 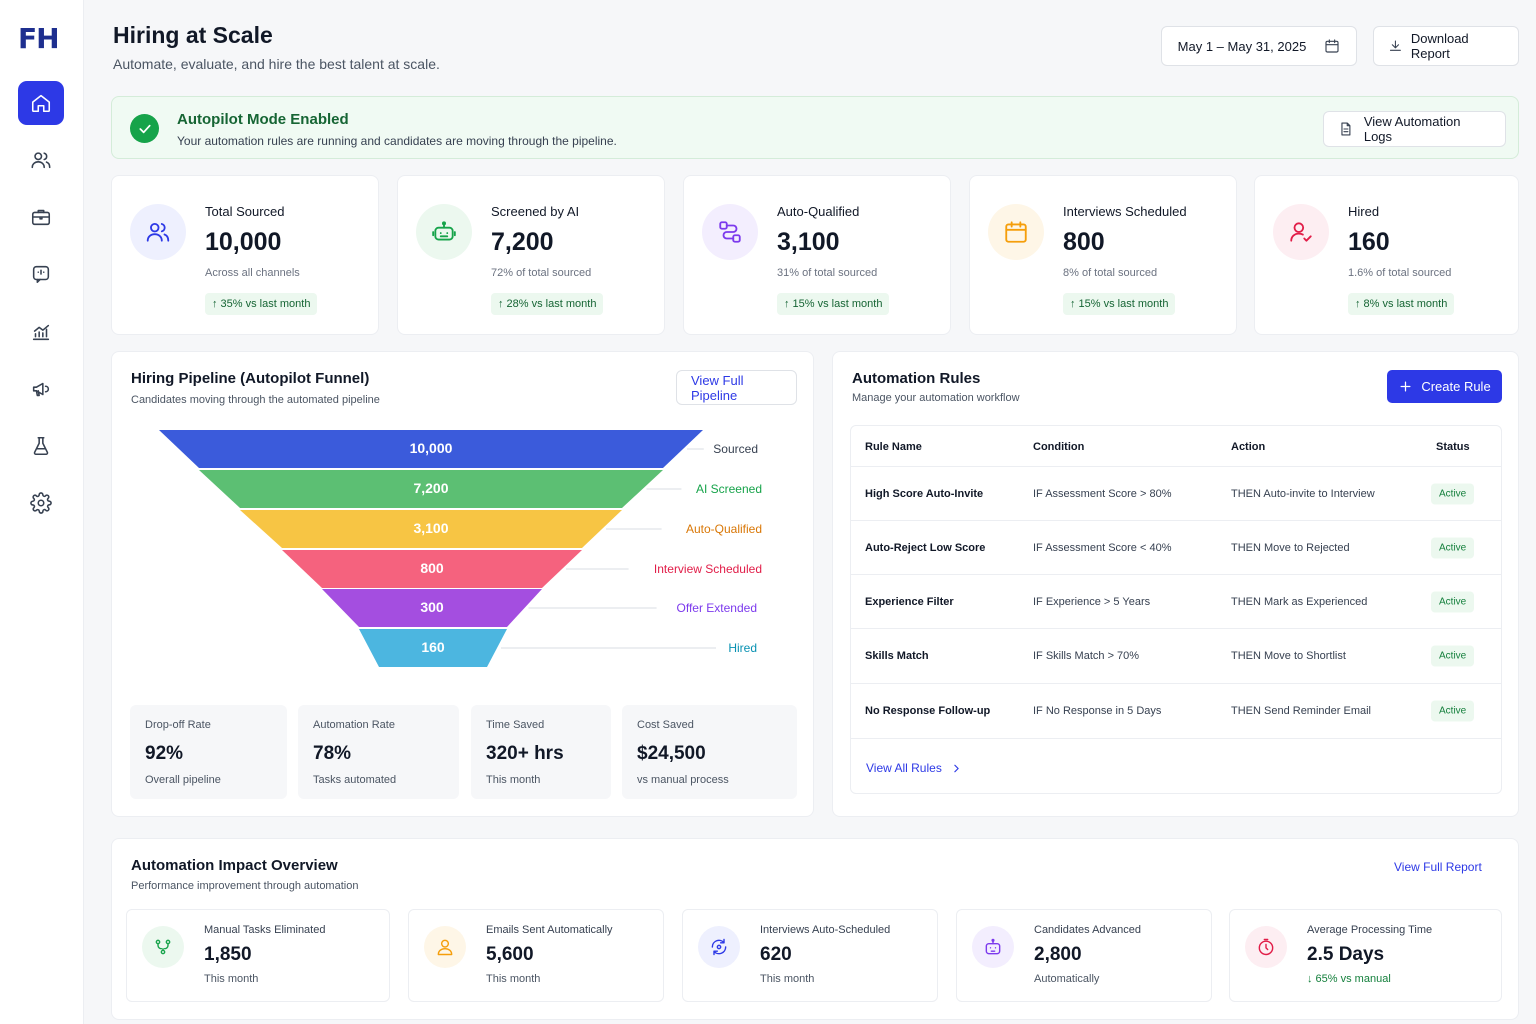 I want to click on nav-candidates, so click(x=41, y=160).